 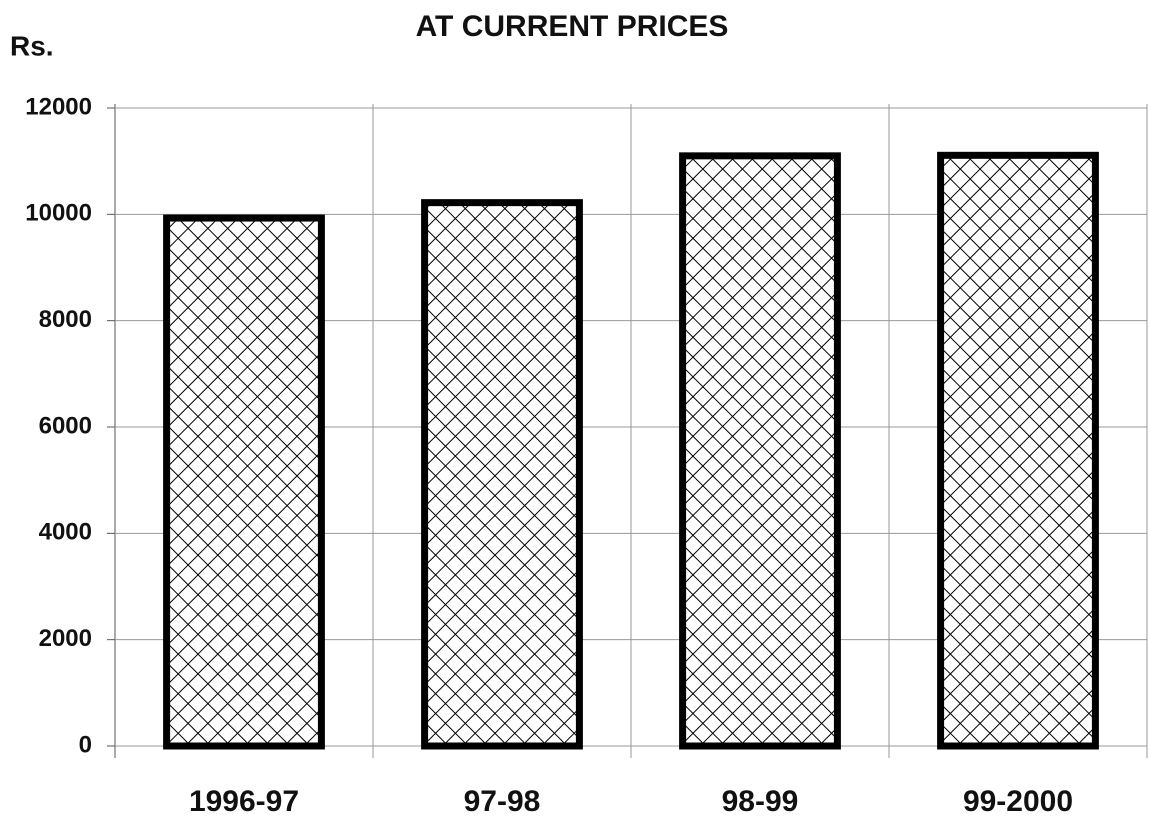 I want to click on y-tick-label: 0, so click(x=85, y=744).